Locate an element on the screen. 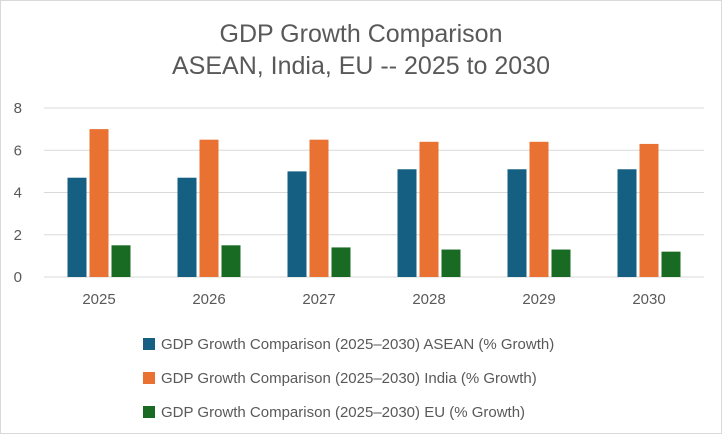 This screenshot has height=434, width=722. y-tick-label-8: 8 is located at coordinates (18, 108).